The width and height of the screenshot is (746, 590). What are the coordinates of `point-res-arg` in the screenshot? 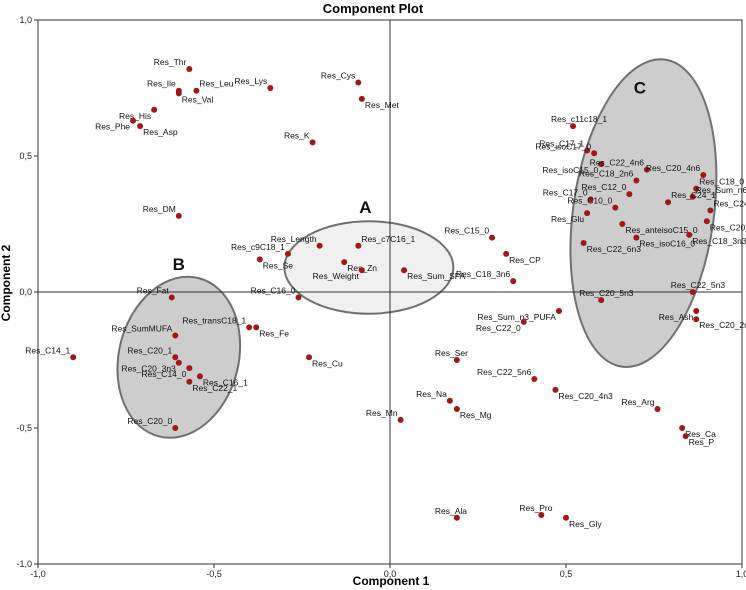 It's located at (657, 408).